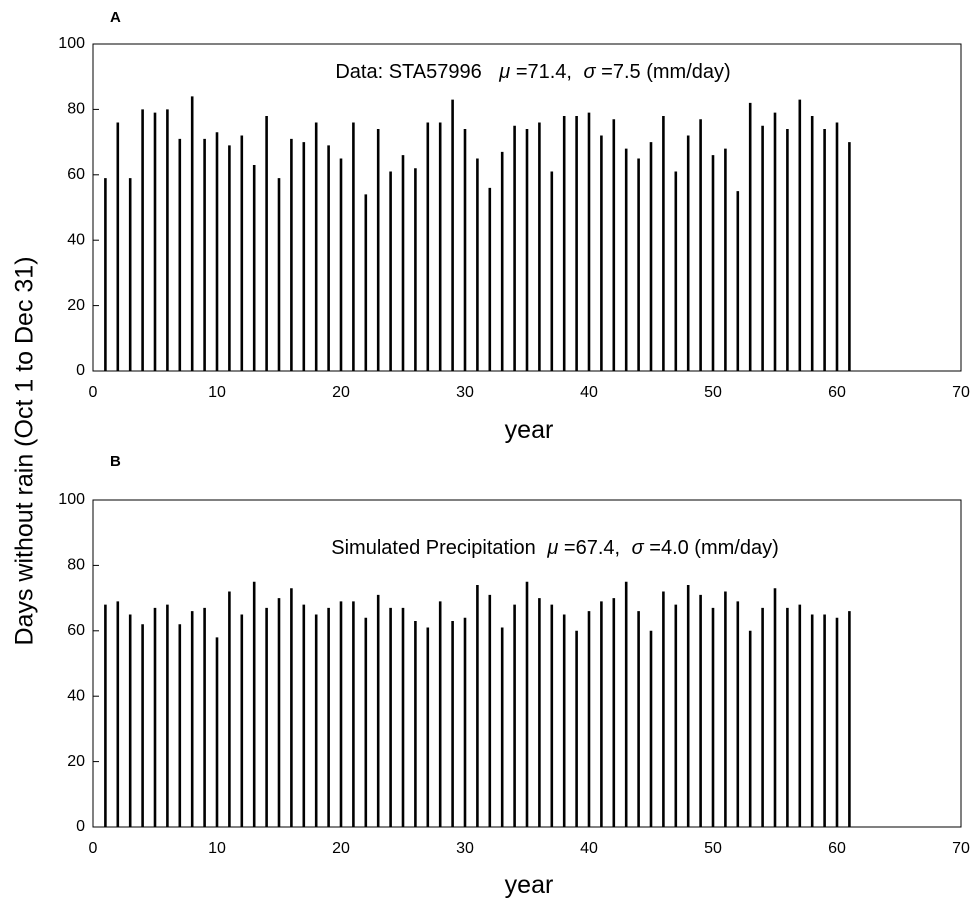 This screenshot has height=903, width=976. I want to click on panel-a-mu-symbol: μ, so click(504, 72).